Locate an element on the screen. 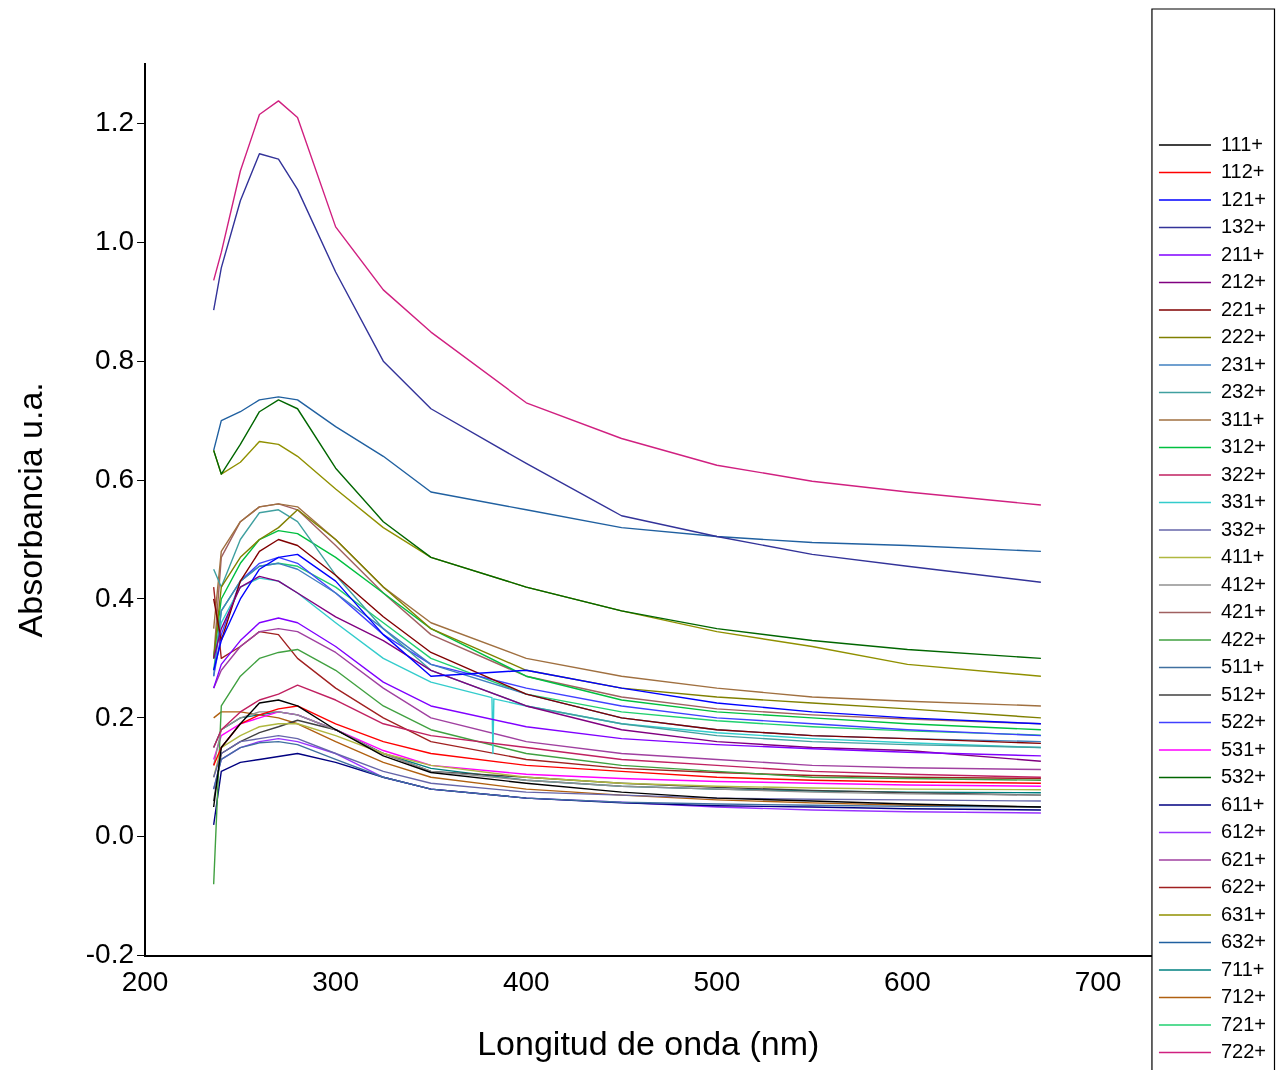  y-axis-title: Absorbancia u.a. is located at coordinates (29, 510).